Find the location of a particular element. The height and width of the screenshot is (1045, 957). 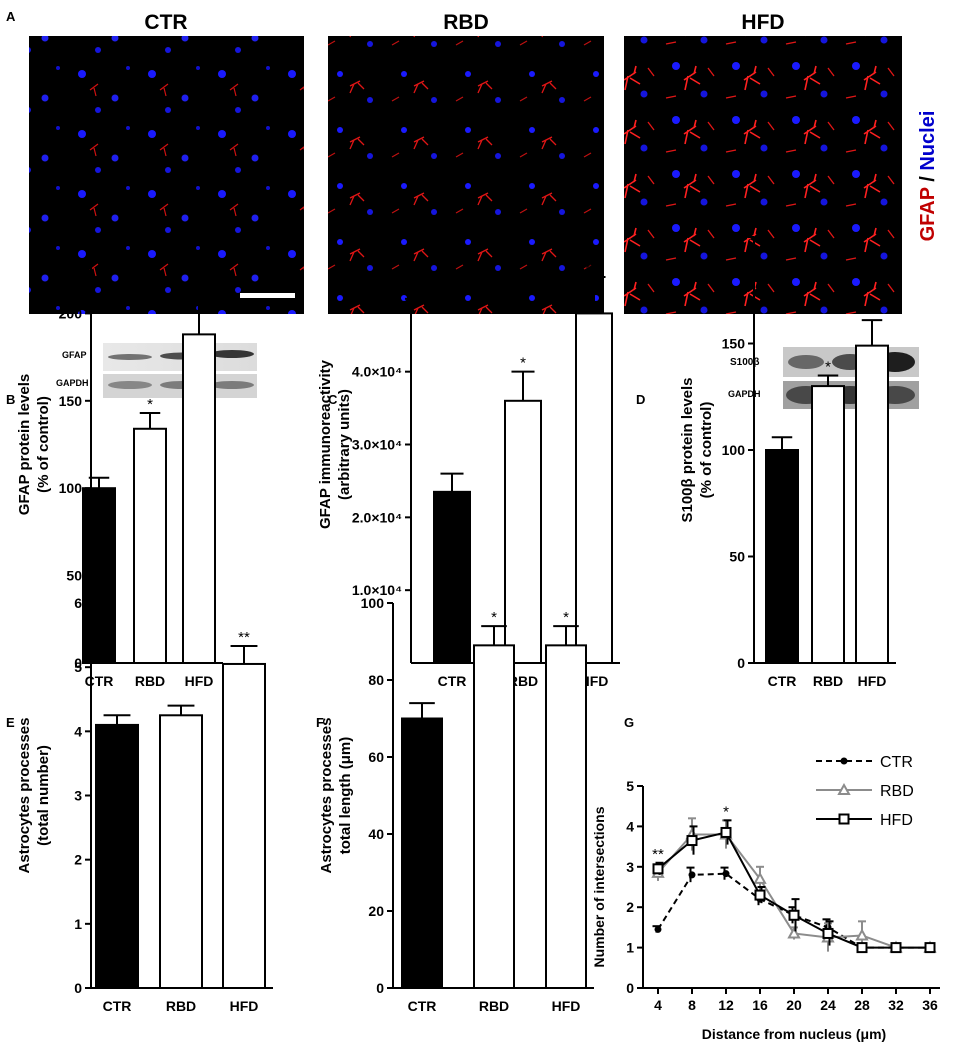

chart-b-x-tick-label: RBD is located at coordinates (150, 681).